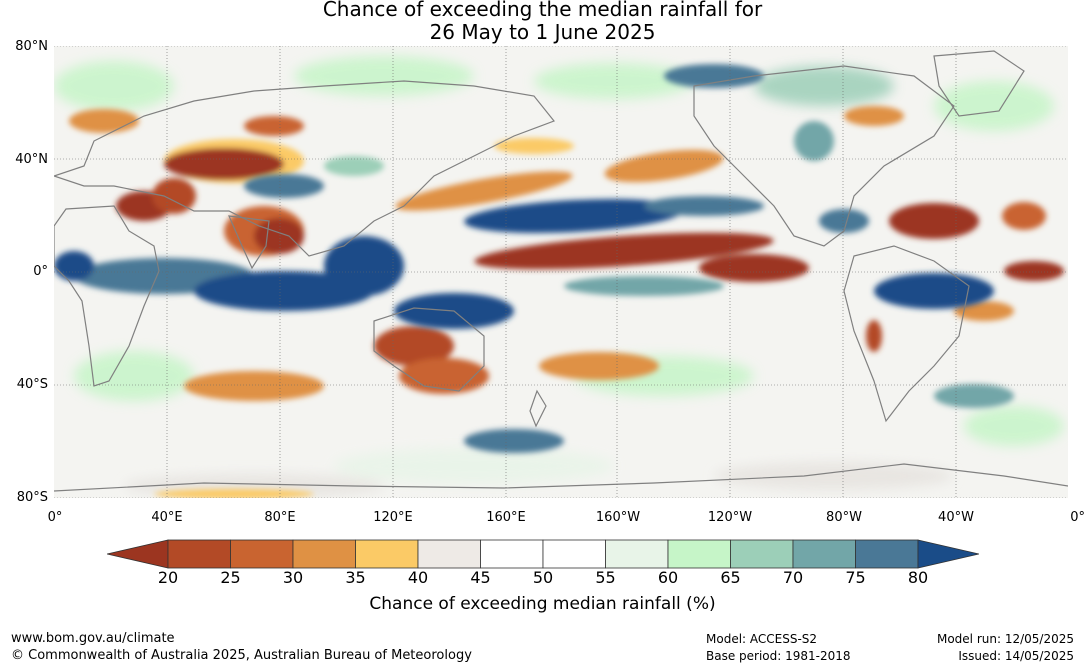 The image size is (1085, 667). Describe the element at coordinates (31, 46) in the screenshot. I see `lat-label-80n: 80°N` at that location.